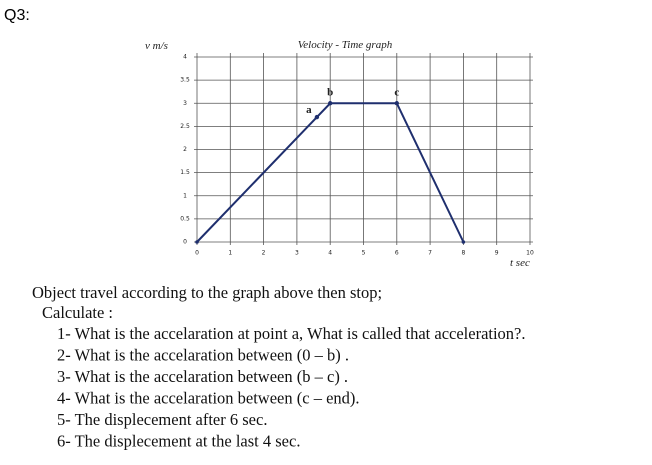  Describe the element at coordinates (185, 218) in the screenshot. I see `y-tick-label: 0.5` at that location.